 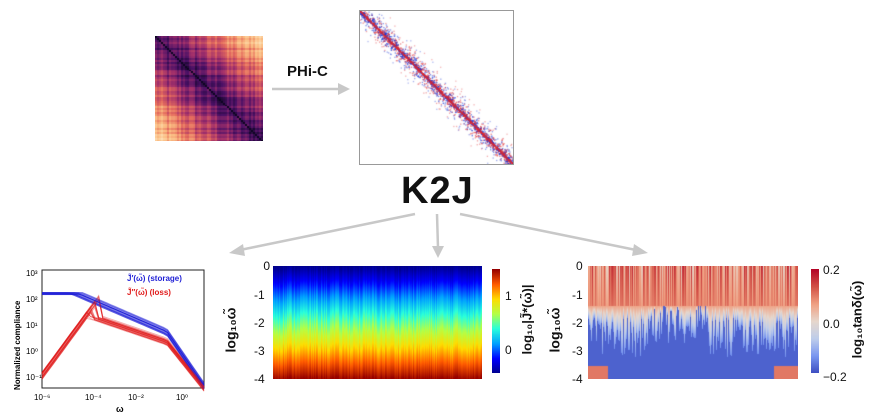 I want to click on jstar-colorbar-label: log₁₀|J̃*(ω̃)|, so click(x=527, y=319).